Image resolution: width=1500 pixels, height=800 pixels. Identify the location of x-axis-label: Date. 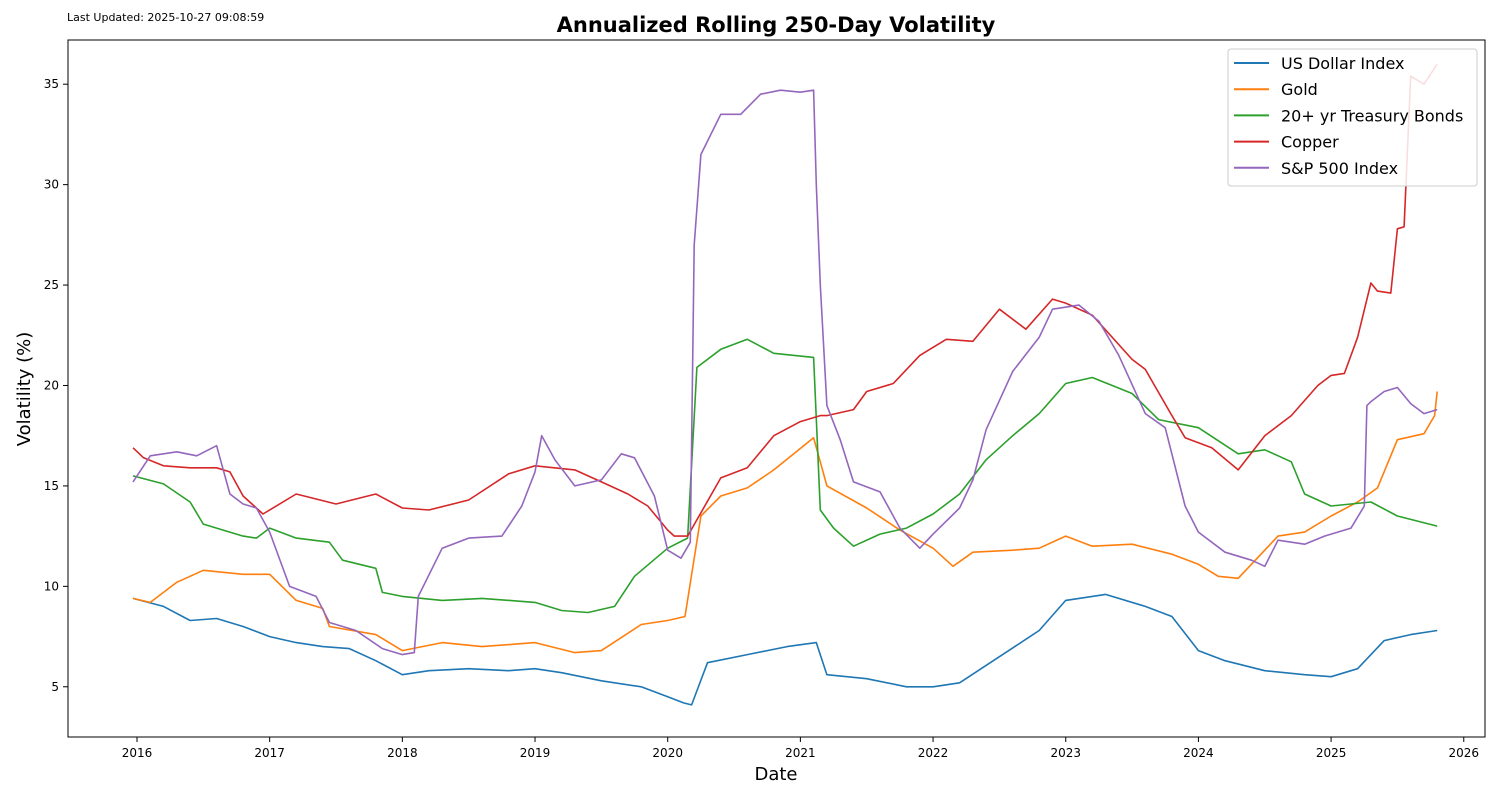
(775, 774).